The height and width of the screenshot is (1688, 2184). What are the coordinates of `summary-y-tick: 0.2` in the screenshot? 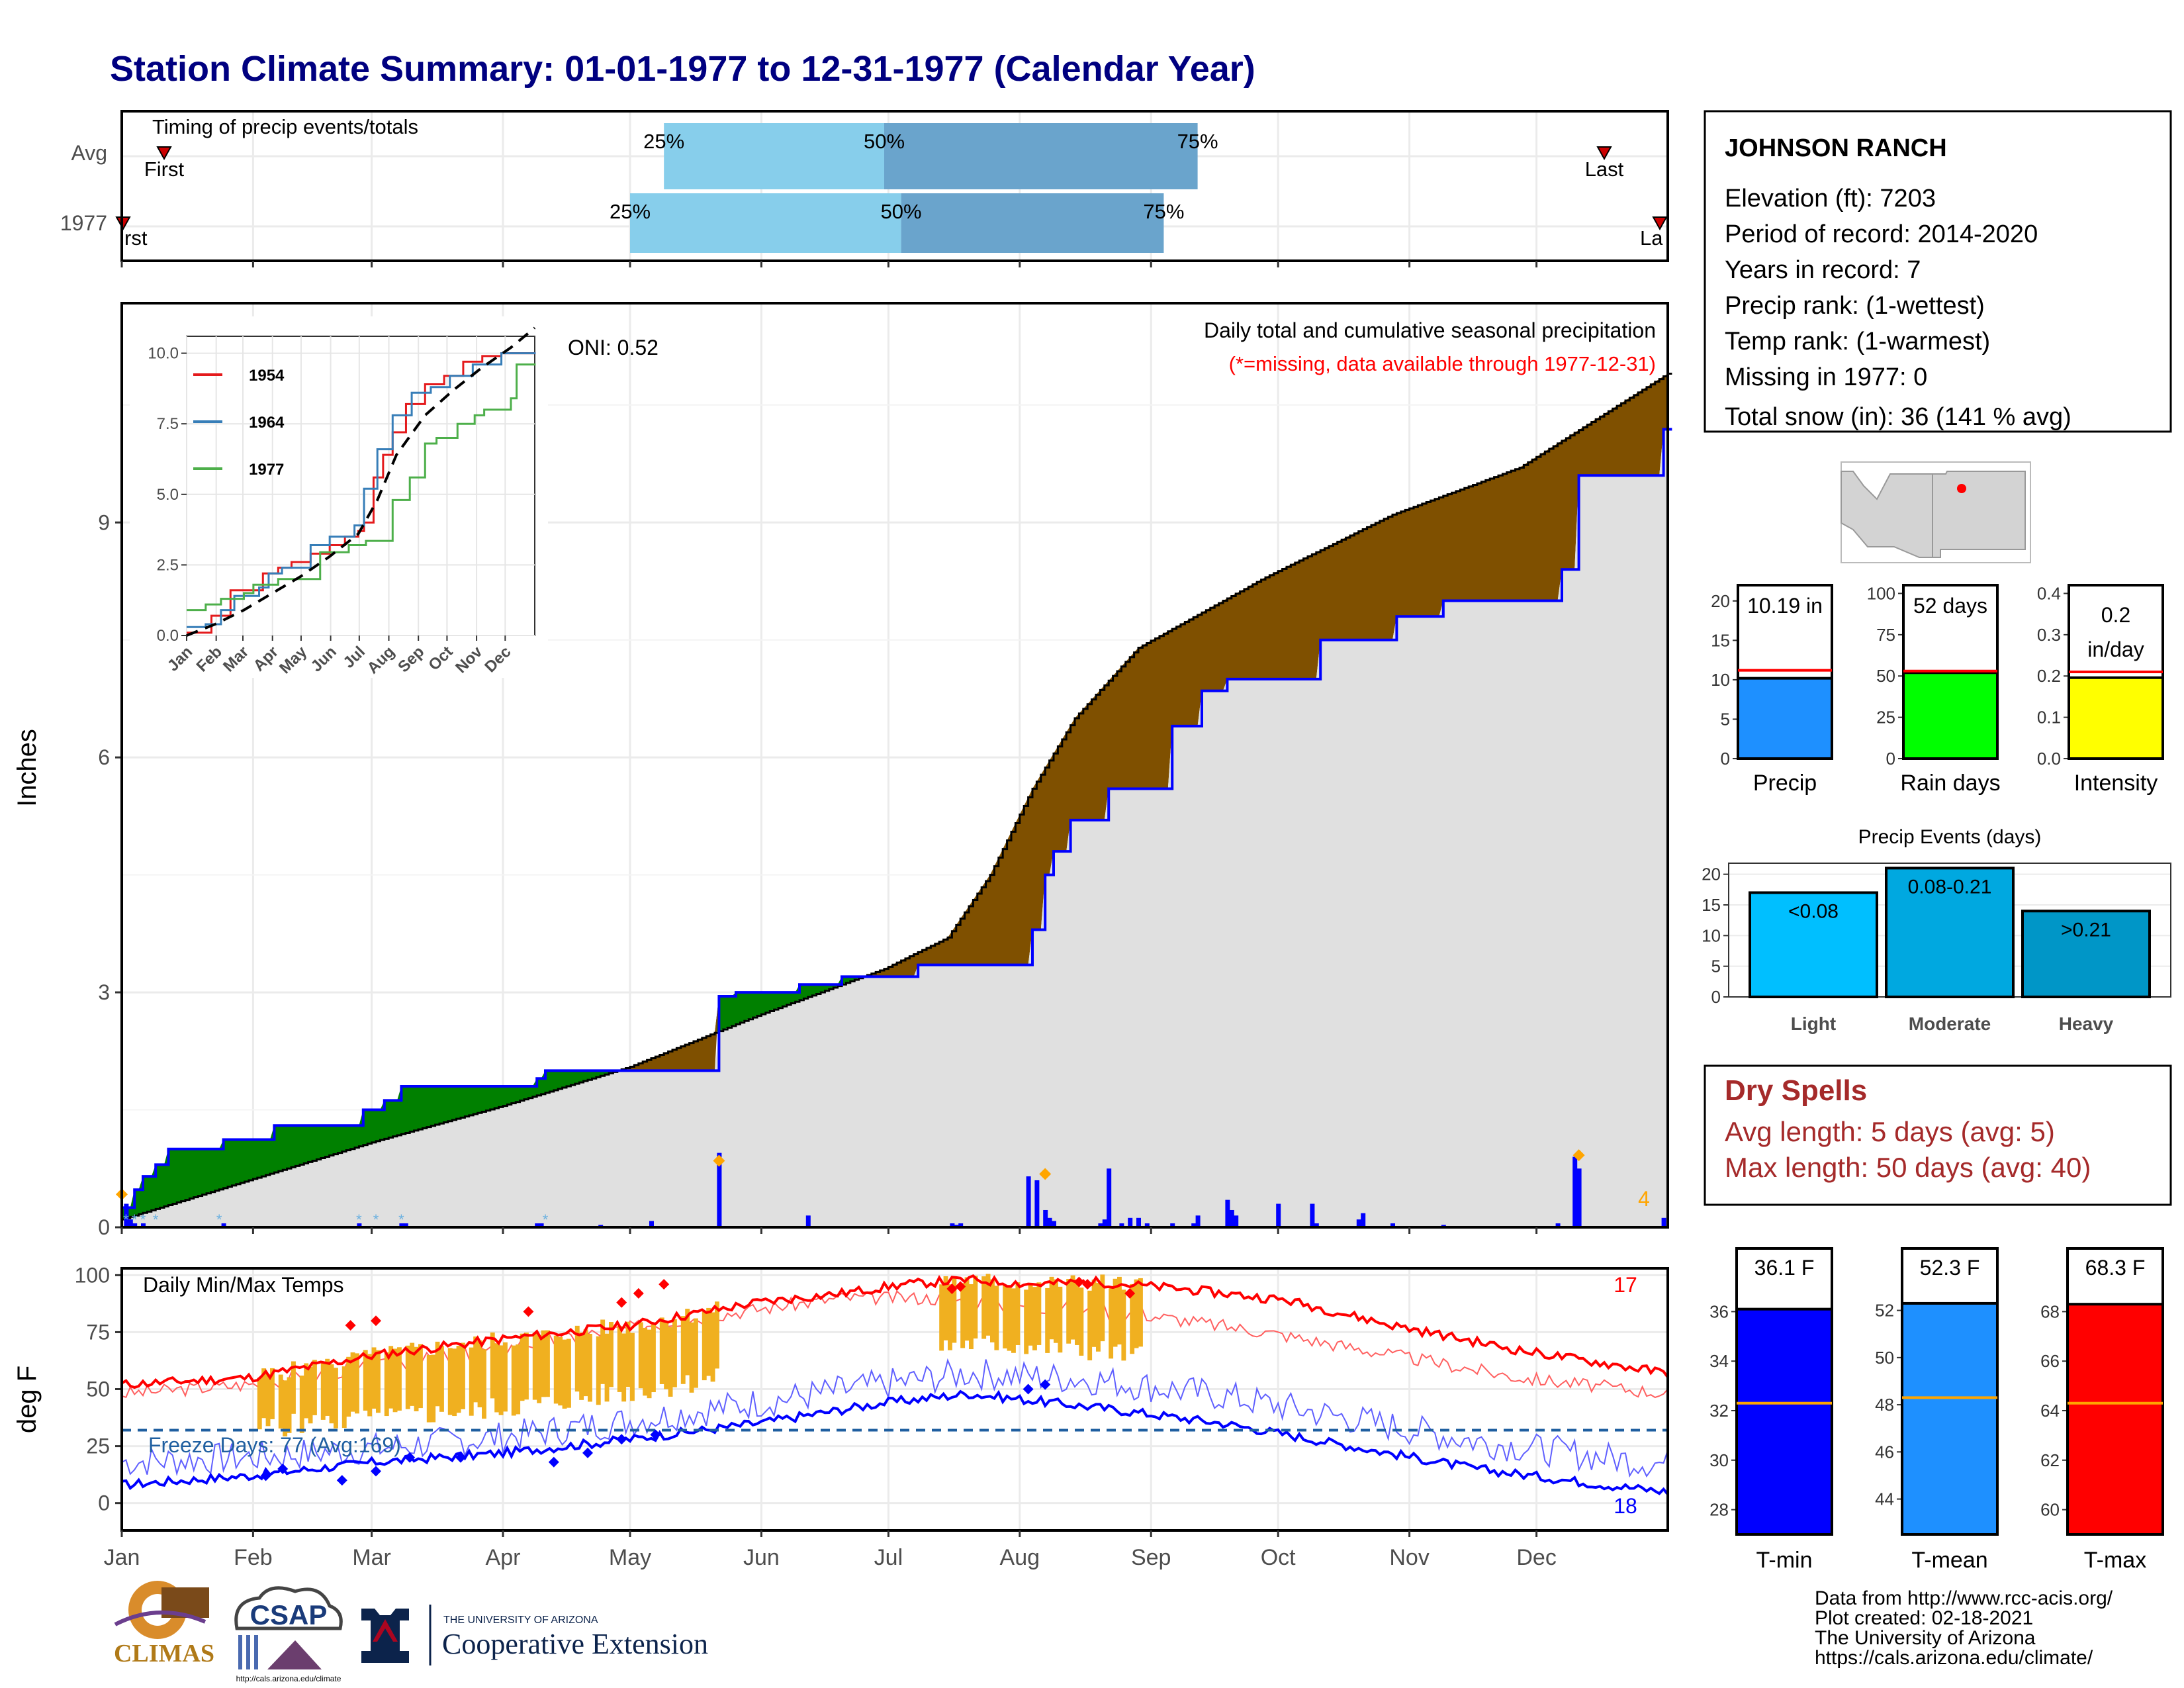 It's located at (2049, 676).